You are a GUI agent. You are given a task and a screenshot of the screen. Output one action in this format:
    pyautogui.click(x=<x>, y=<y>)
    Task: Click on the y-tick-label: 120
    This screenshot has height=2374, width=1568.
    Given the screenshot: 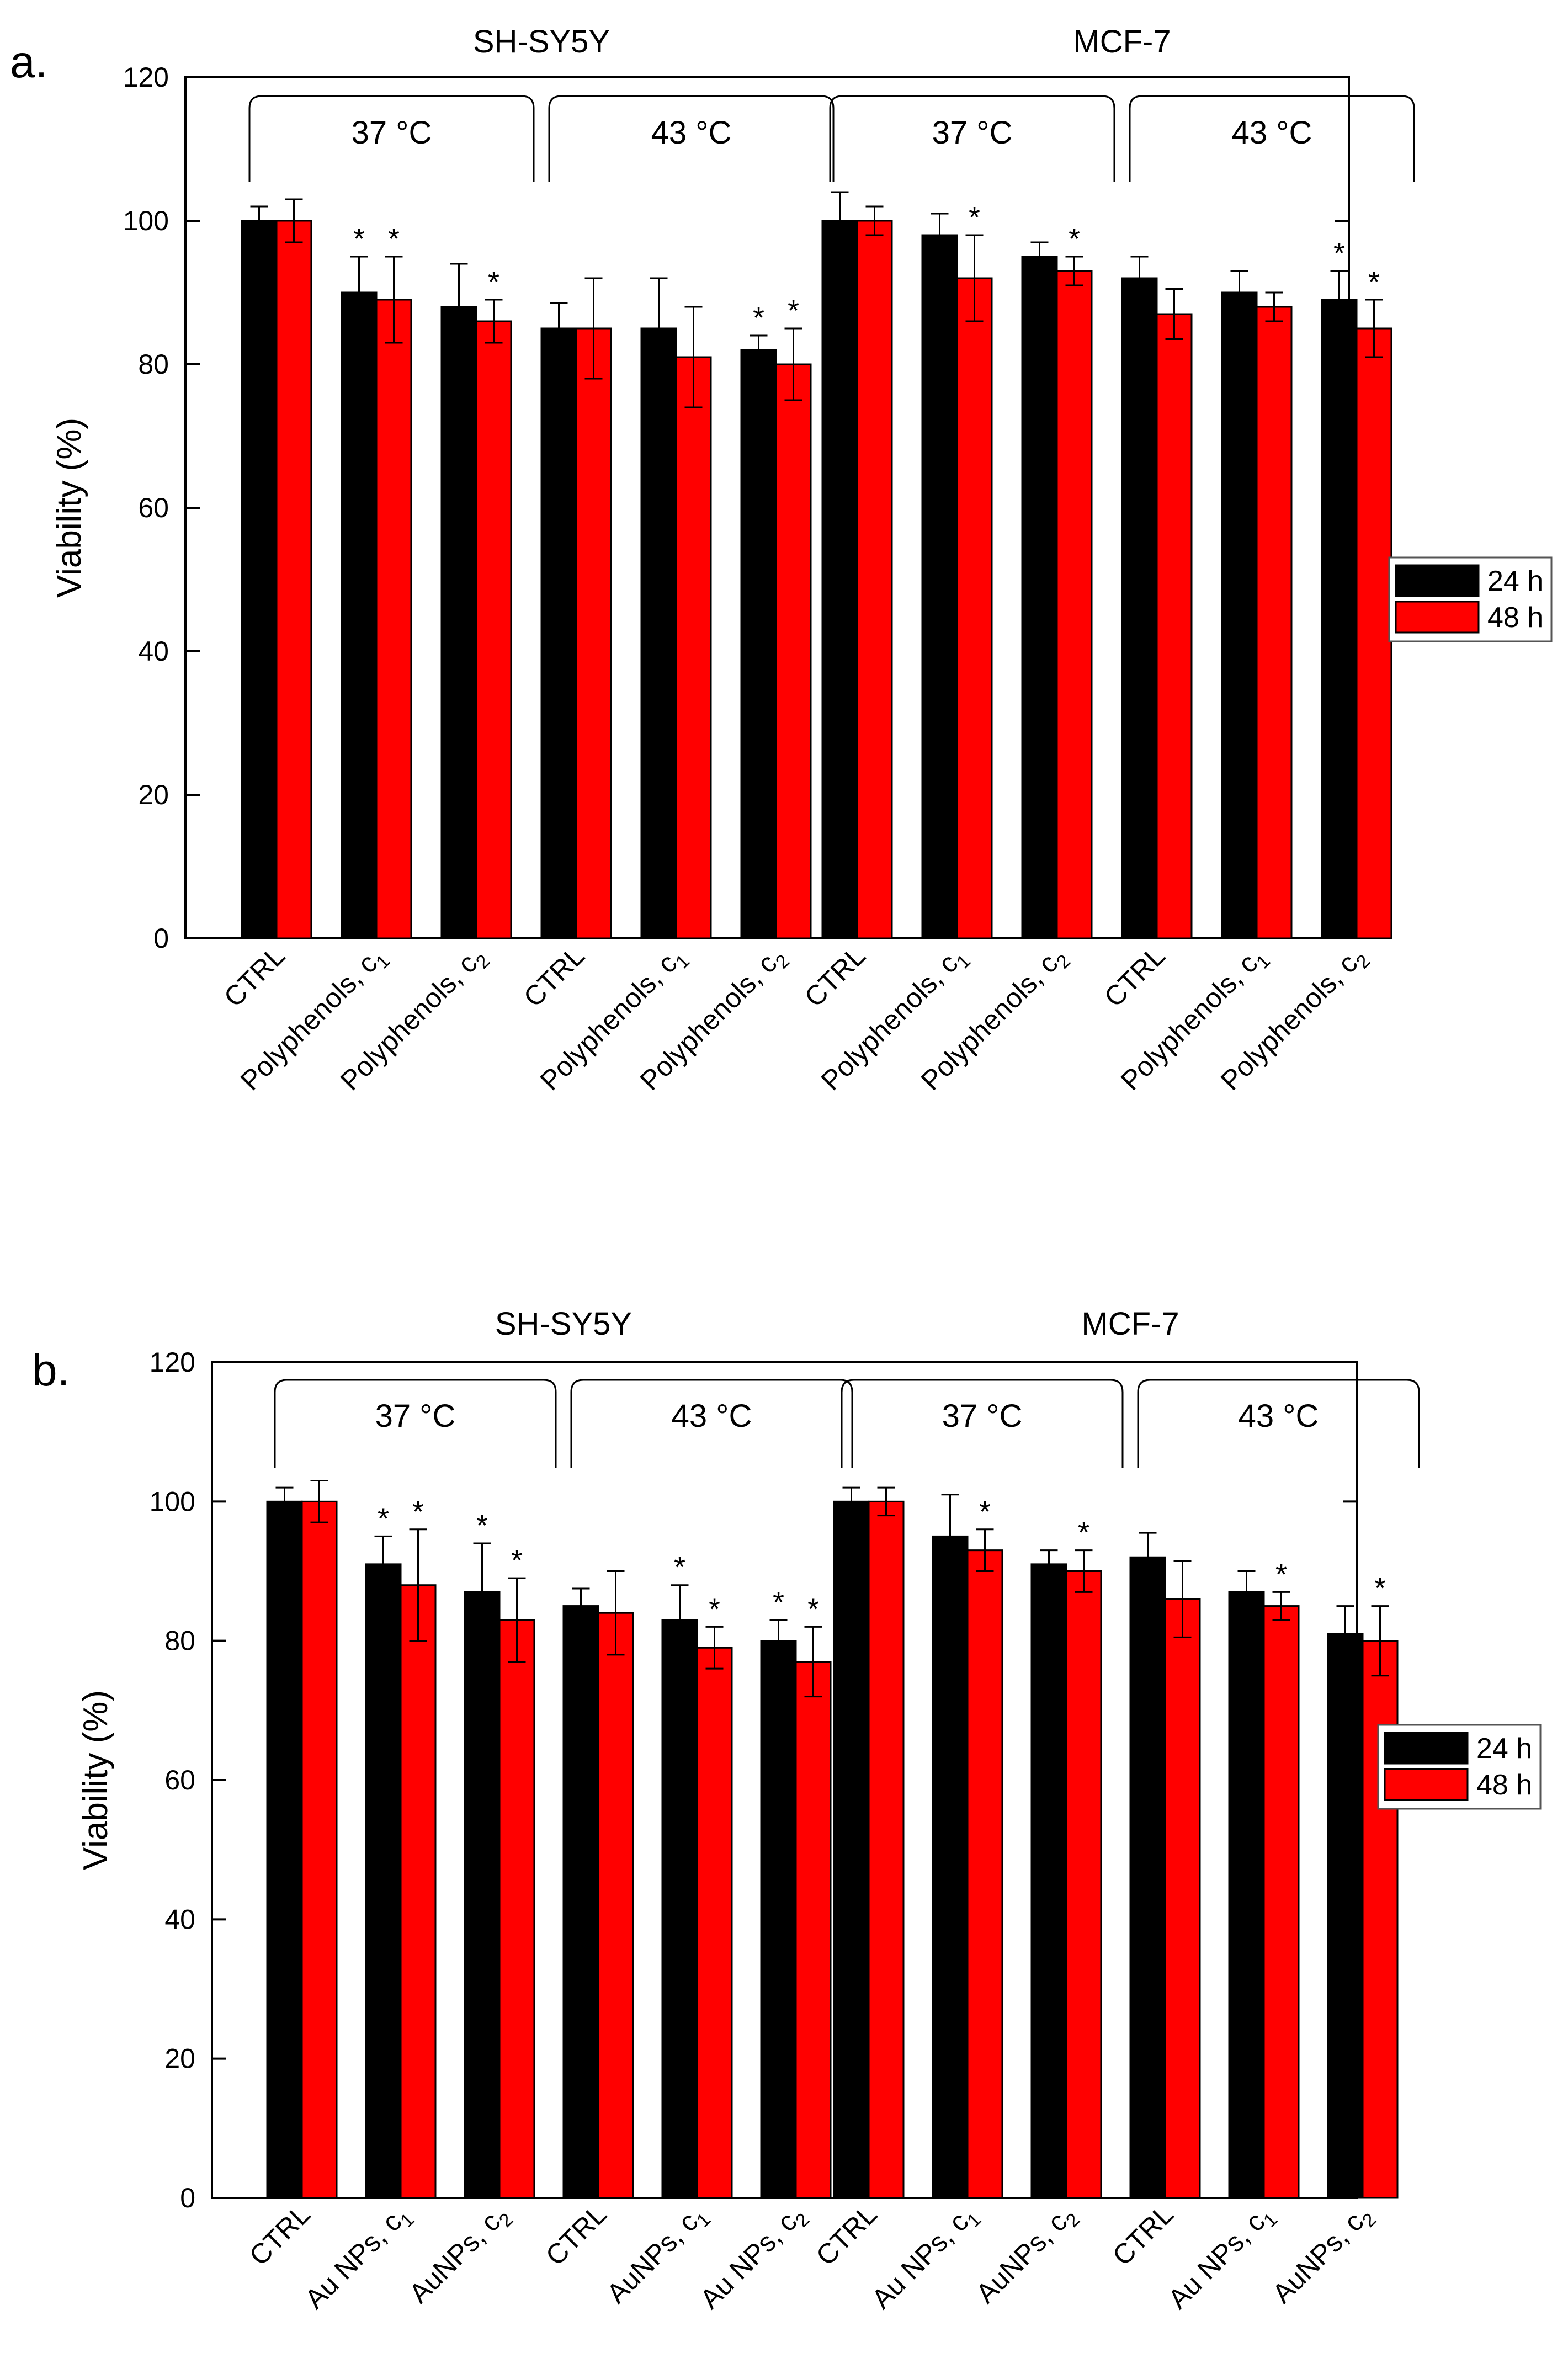 What is the action you would take?
    pyautogui.click(x=146, y=77)
    